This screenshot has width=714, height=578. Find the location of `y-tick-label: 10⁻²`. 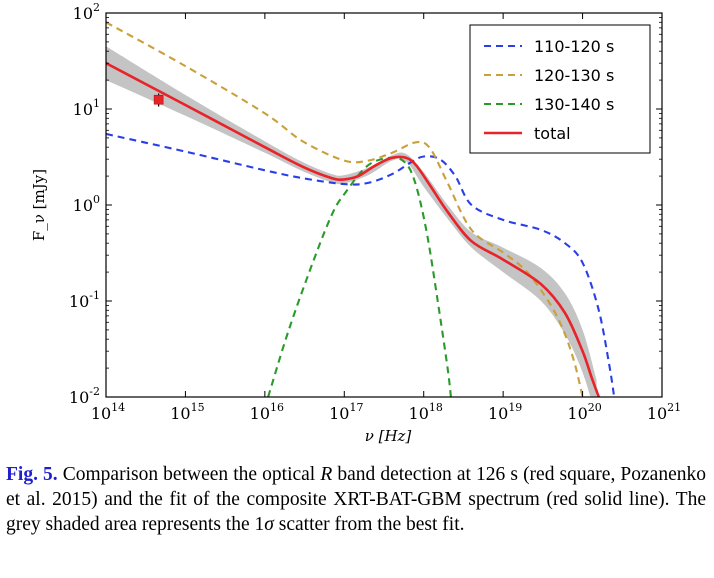

y-tick-label: 10⁻² is located at coordinates (84, 396).